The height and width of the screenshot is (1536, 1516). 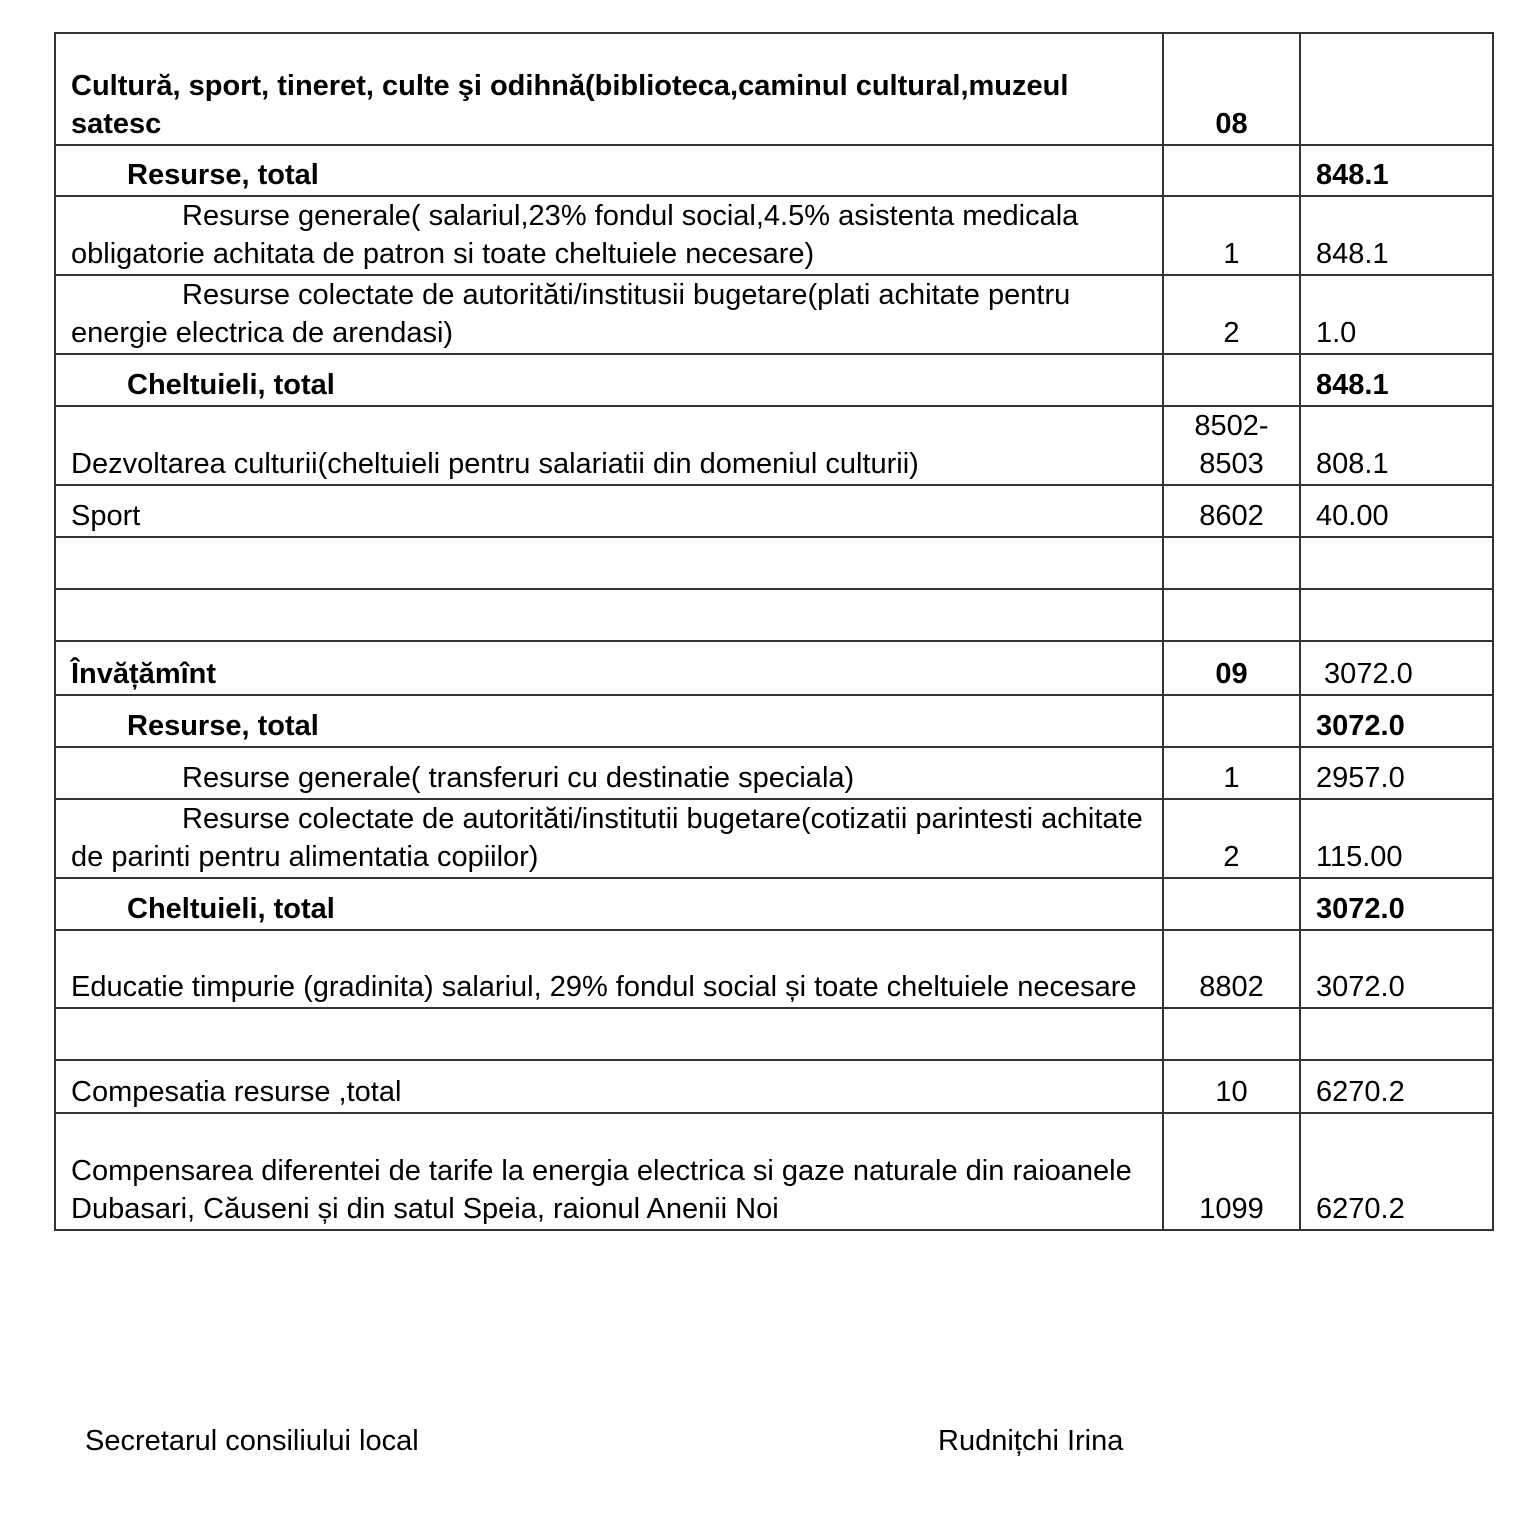 I want to click on row-code: 1099, so click(x=1231, y=1171).